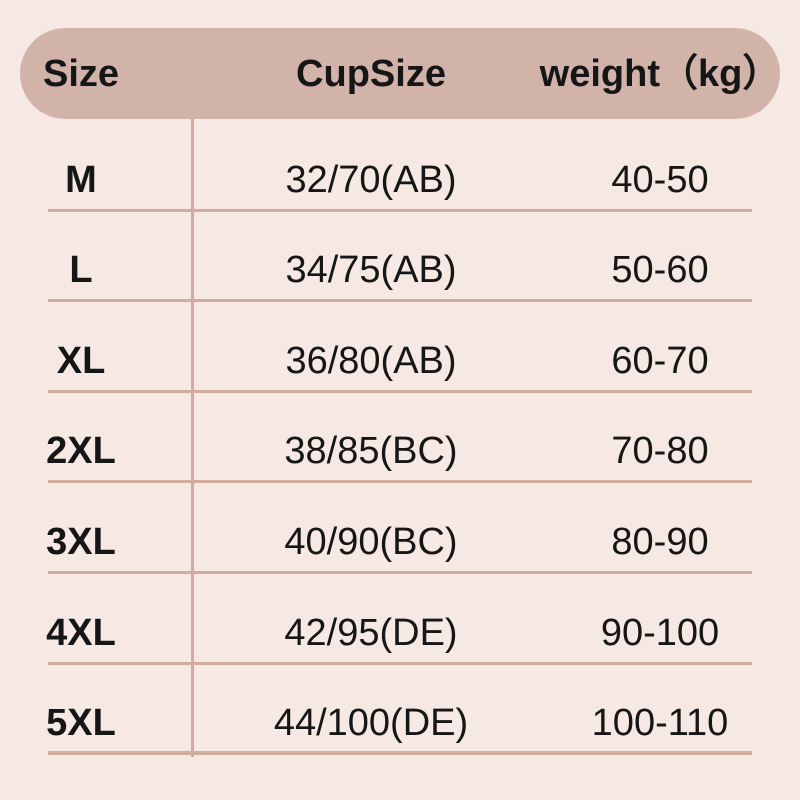 Image resolution: width=800 pixels, height=800 pixels. What do you see at coordinates (660, 270) in the screenshot?
I see `cell-weight: 50-60` at bounding box center [660, 270].